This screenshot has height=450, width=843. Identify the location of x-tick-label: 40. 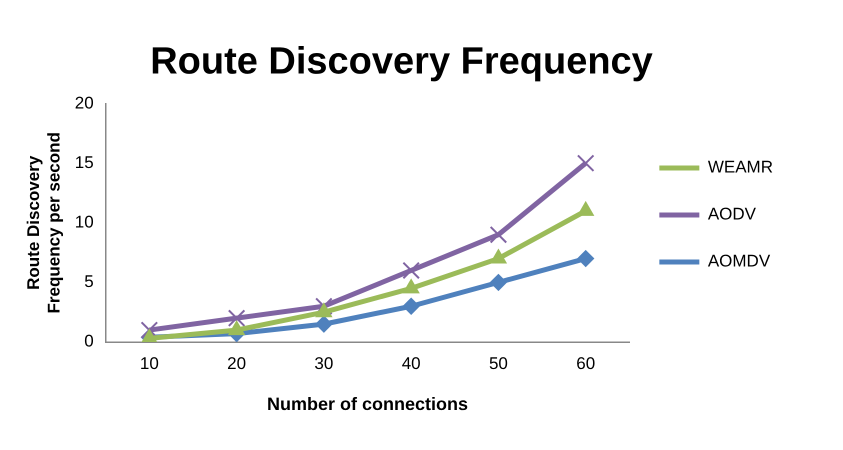
(411, 363).